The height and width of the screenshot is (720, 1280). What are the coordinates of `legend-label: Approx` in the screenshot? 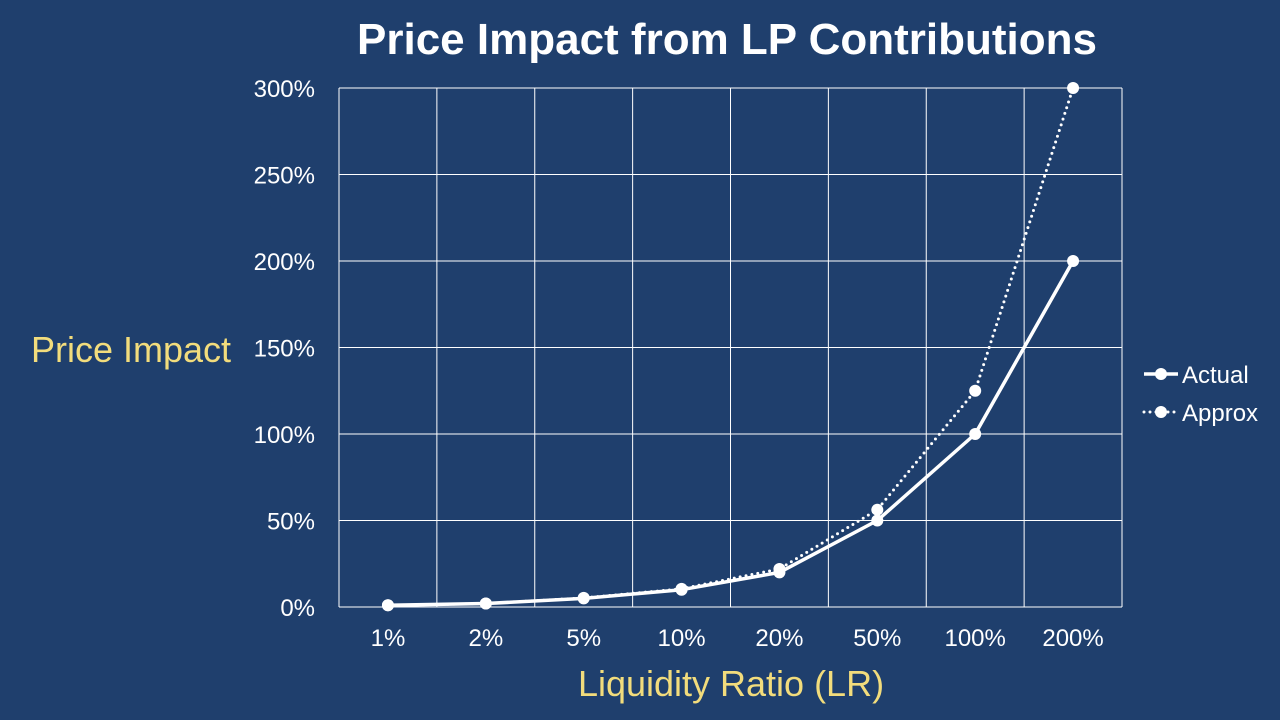 It's located at (1220, 413).